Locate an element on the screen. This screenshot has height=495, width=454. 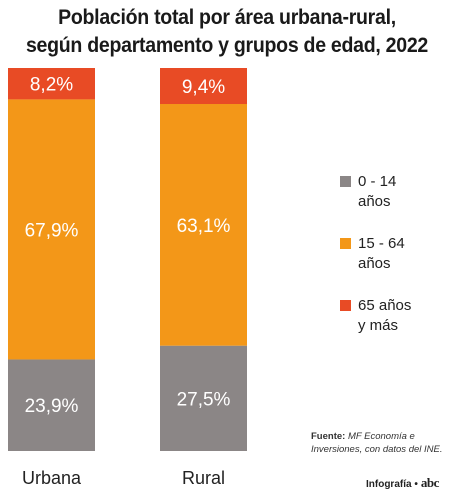
source-line-1: MF Economía e is located at coordinates (381, 436).